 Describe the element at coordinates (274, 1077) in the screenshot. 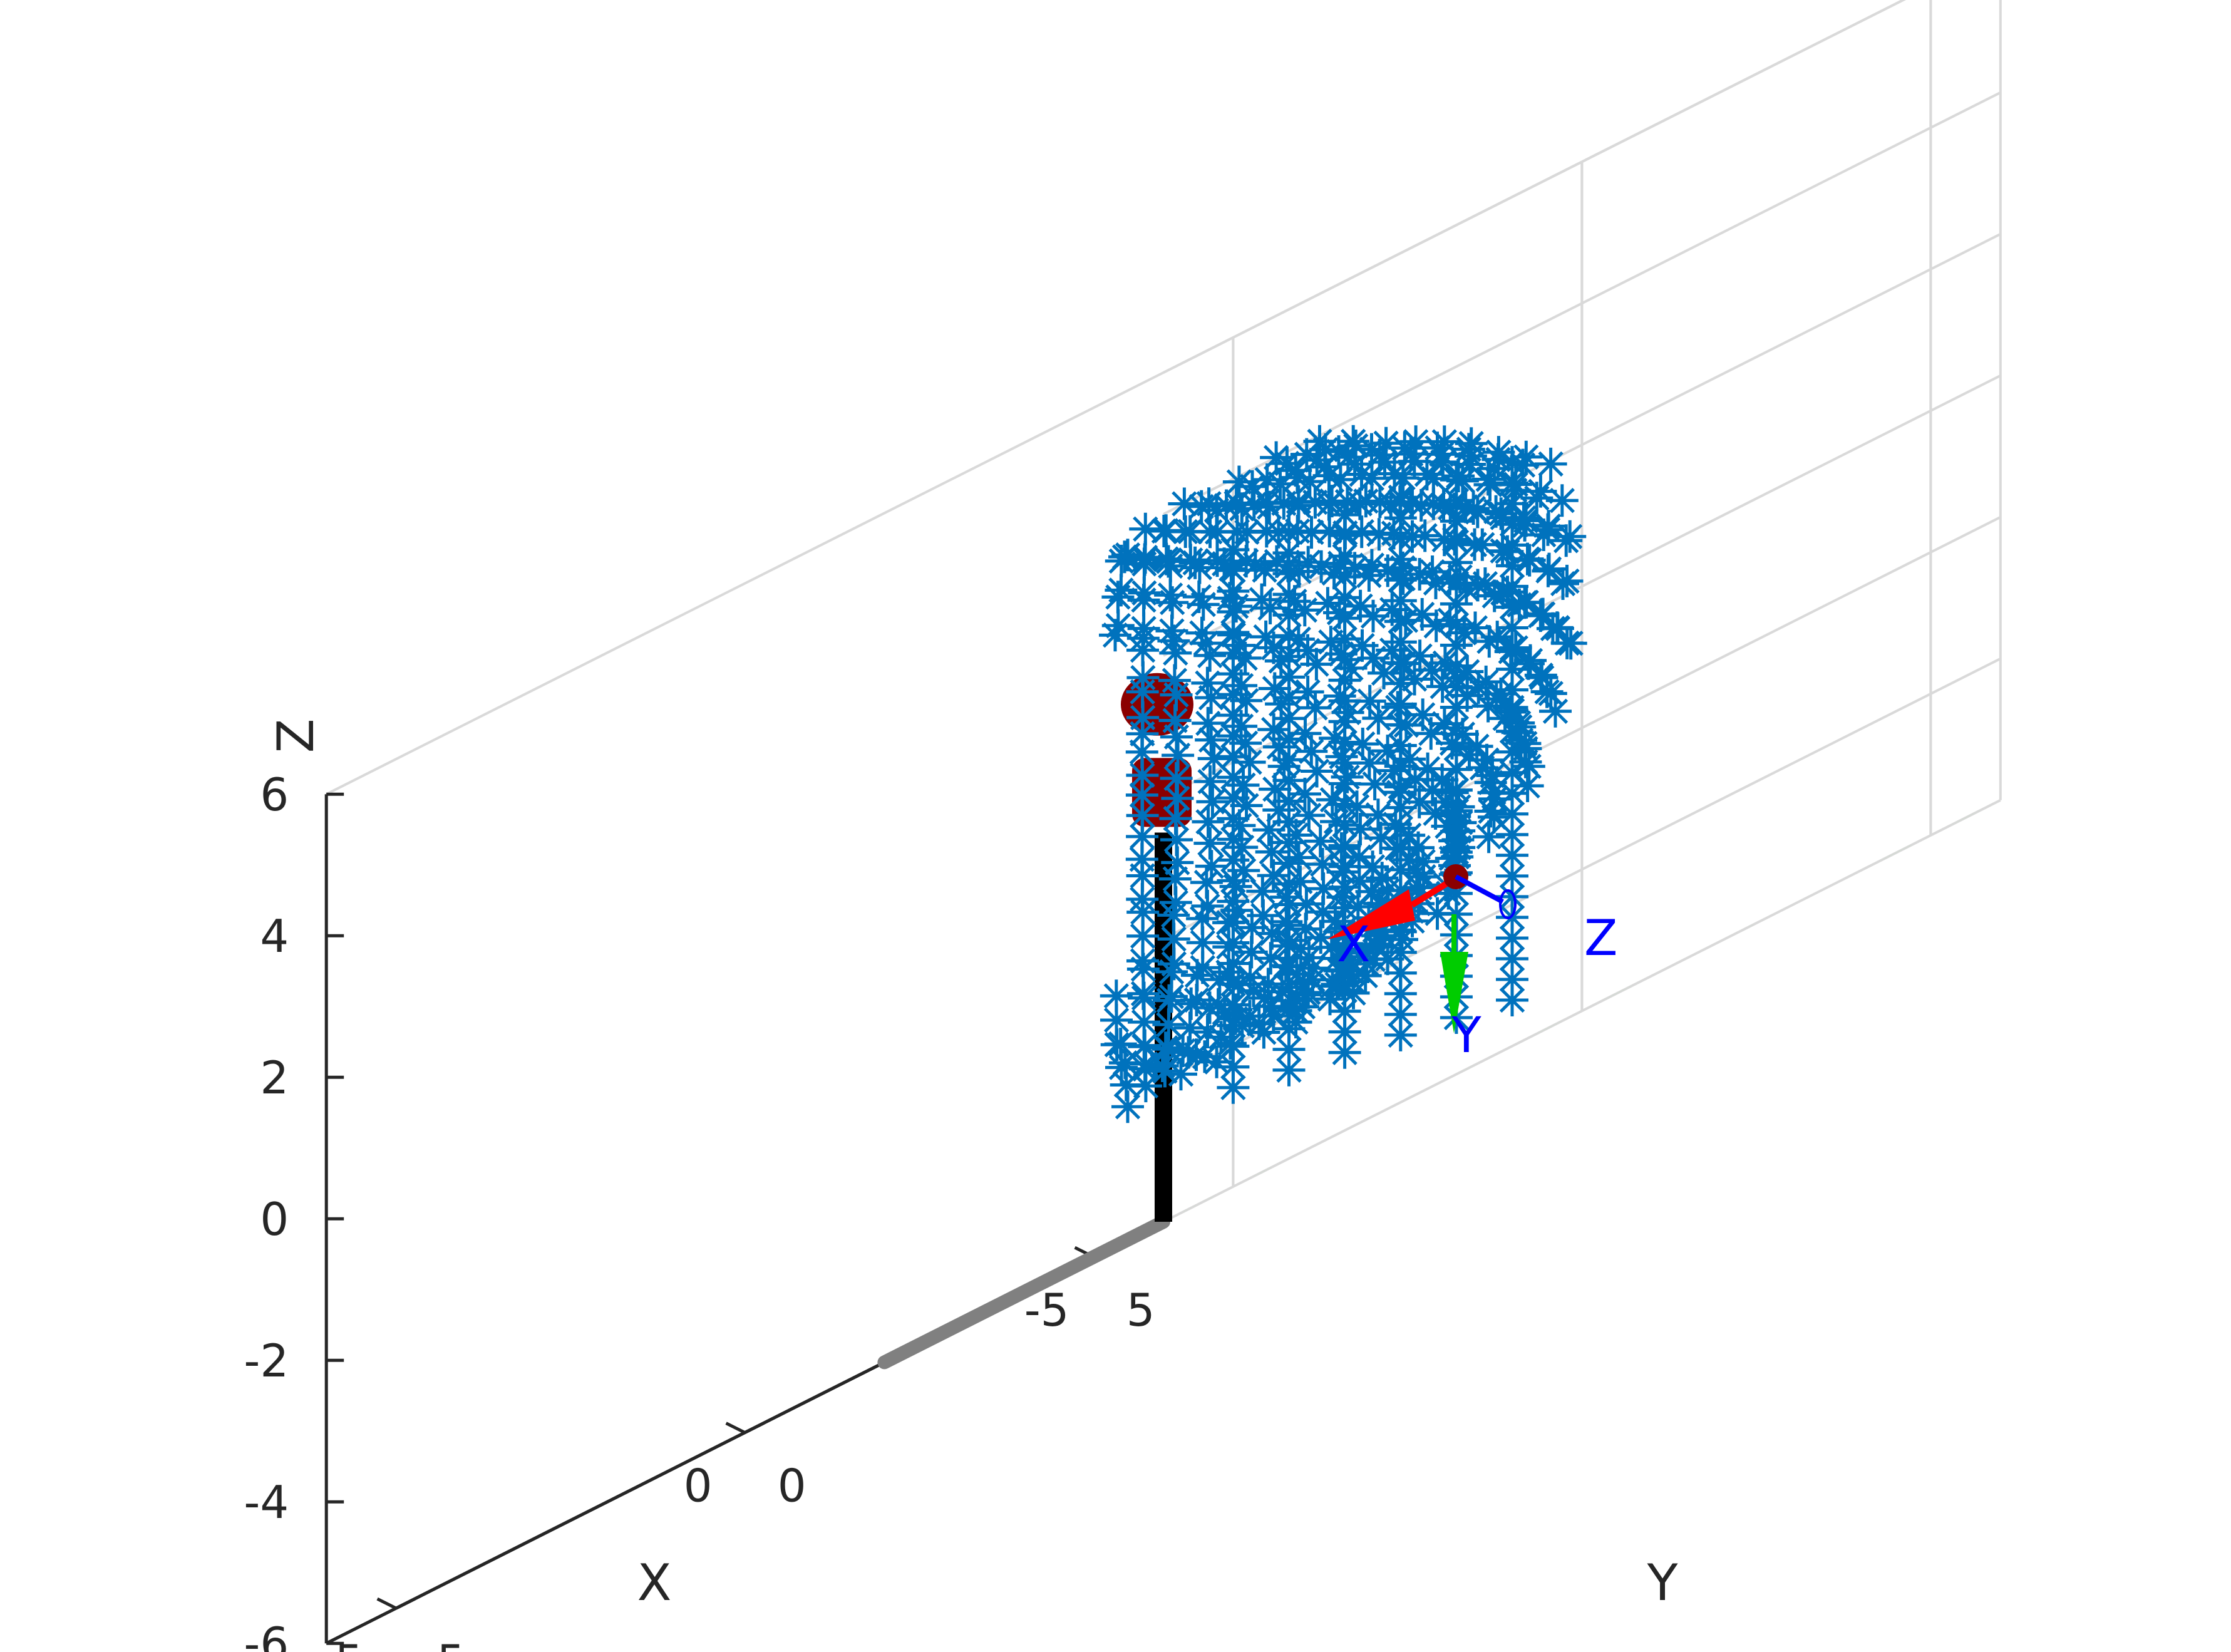

I see `z-tick-label: 2` at that location.